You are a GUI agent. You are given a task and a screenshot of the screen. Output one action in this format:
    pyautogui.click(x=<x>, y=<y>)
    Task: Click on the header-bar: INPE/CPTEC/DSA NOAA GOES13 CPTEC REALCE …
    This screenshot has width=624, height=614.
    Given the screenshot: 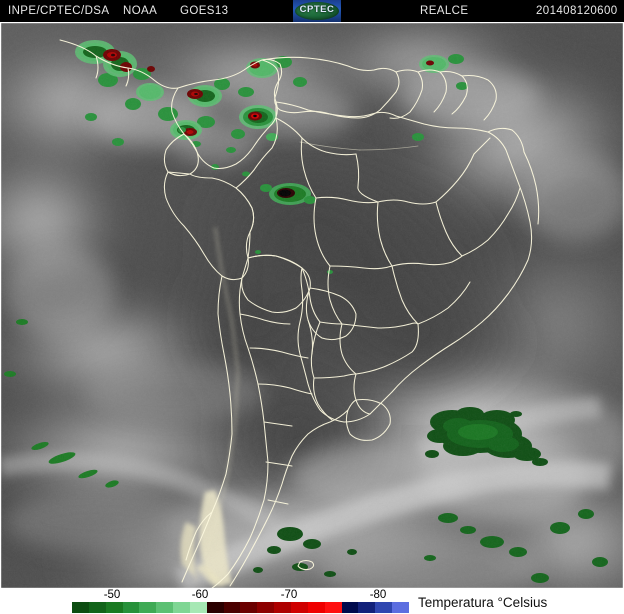 What is the action you would take?
    pyautogui.click(x=312, y=11)
    